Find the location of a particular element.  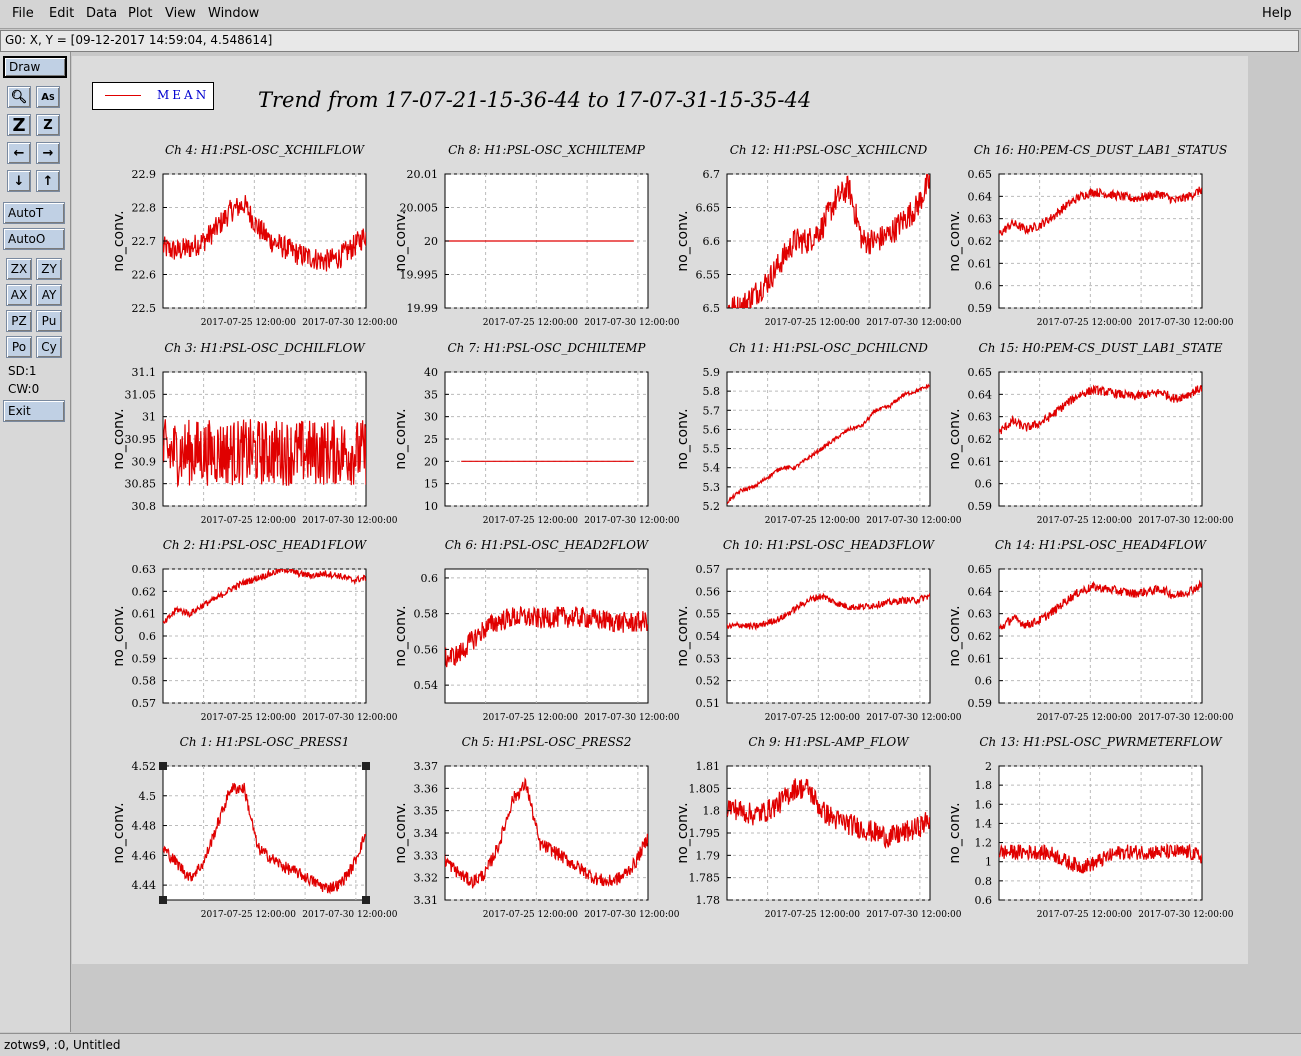

menu-plot: Plot is located at coordinates (140, 13).